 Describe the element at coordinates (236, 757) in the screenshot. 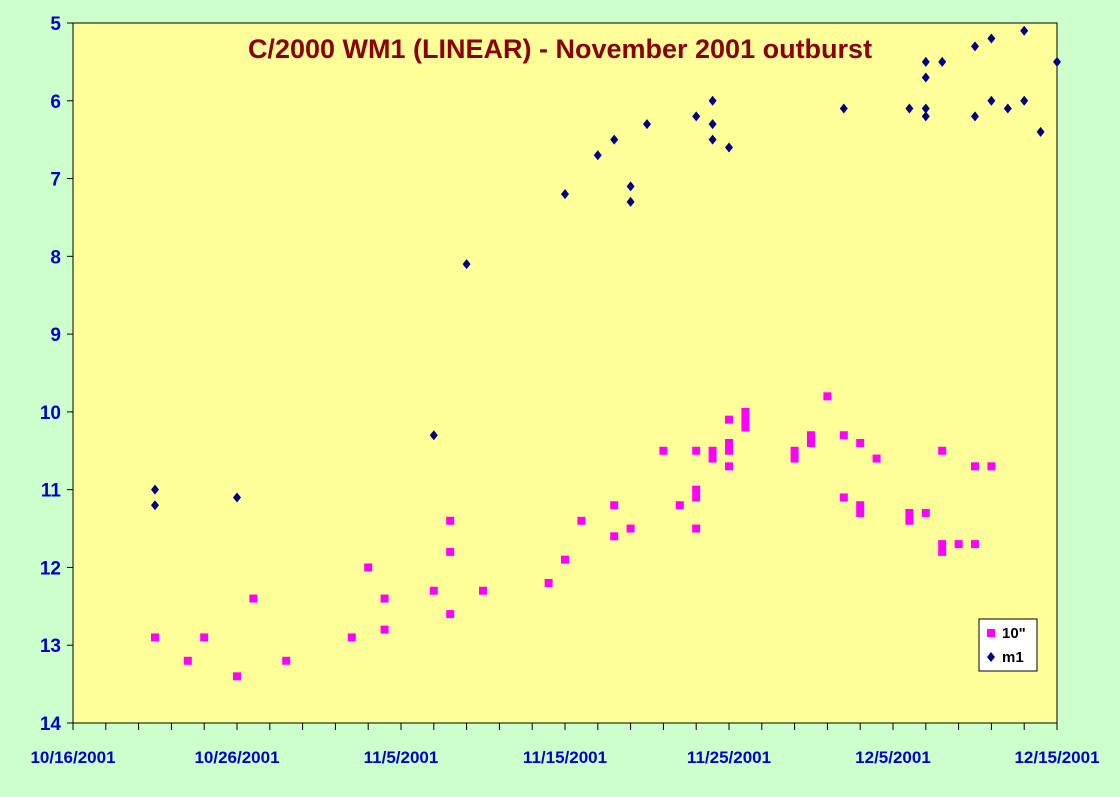

I see `x-tick-label: 10/26/2001` at that location.